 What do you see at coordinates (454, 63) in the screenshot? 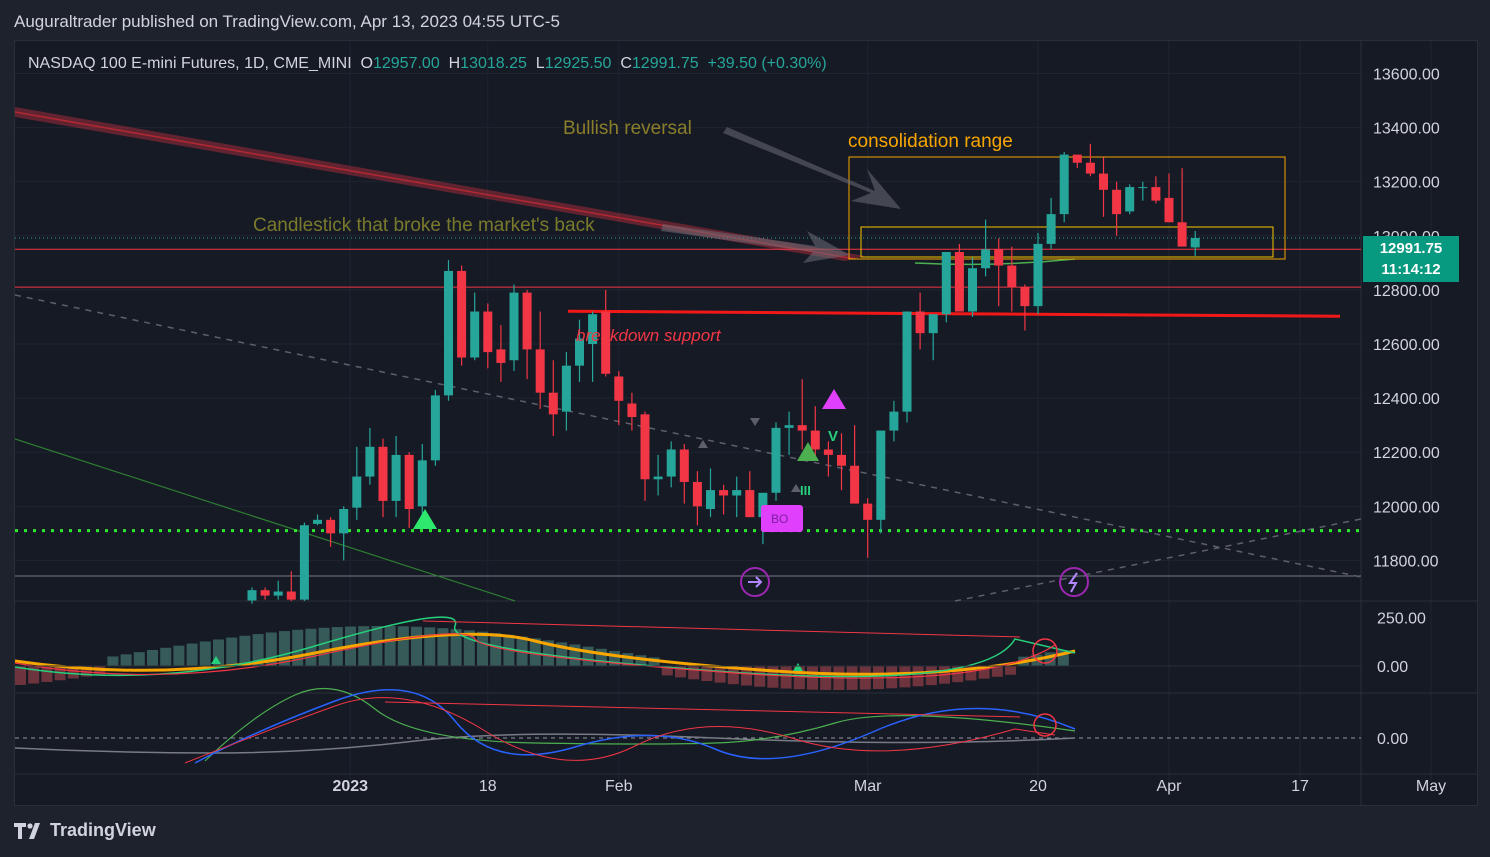
I see `high-label: H` at bounding box center [454, 63].